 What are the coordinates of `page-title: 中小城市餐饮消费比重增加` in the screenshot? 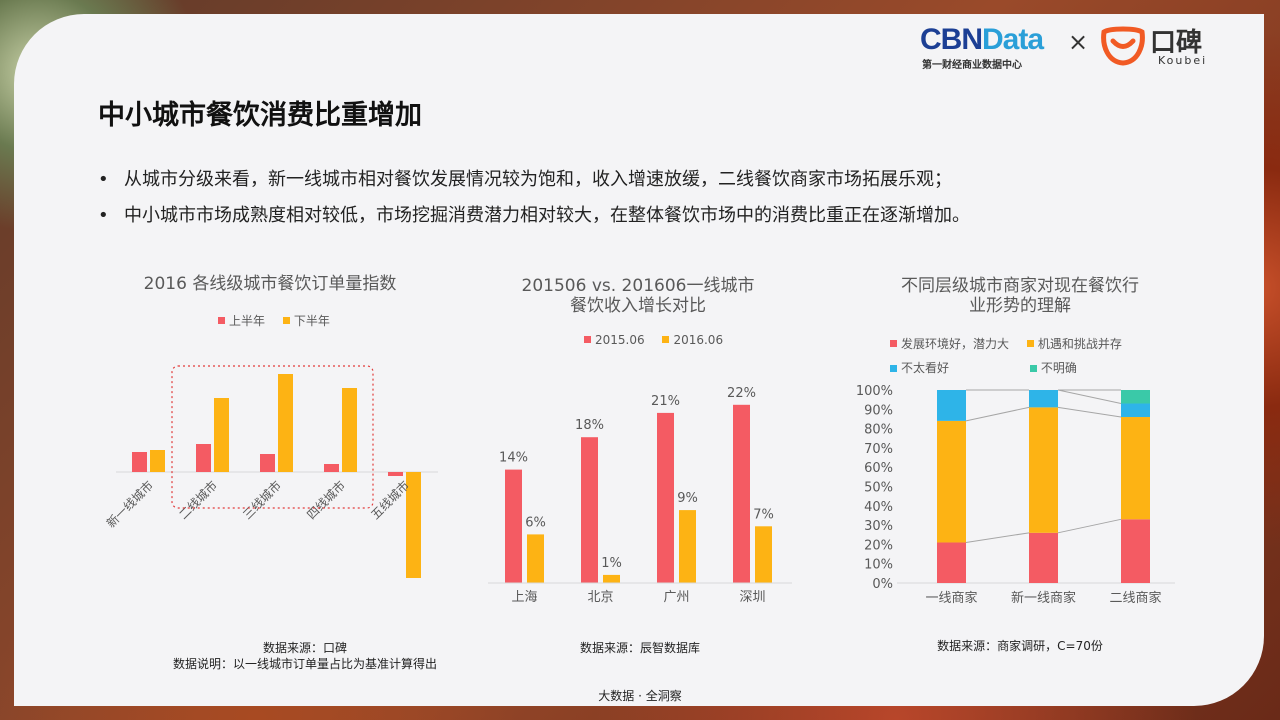 It's located at (260, 115).